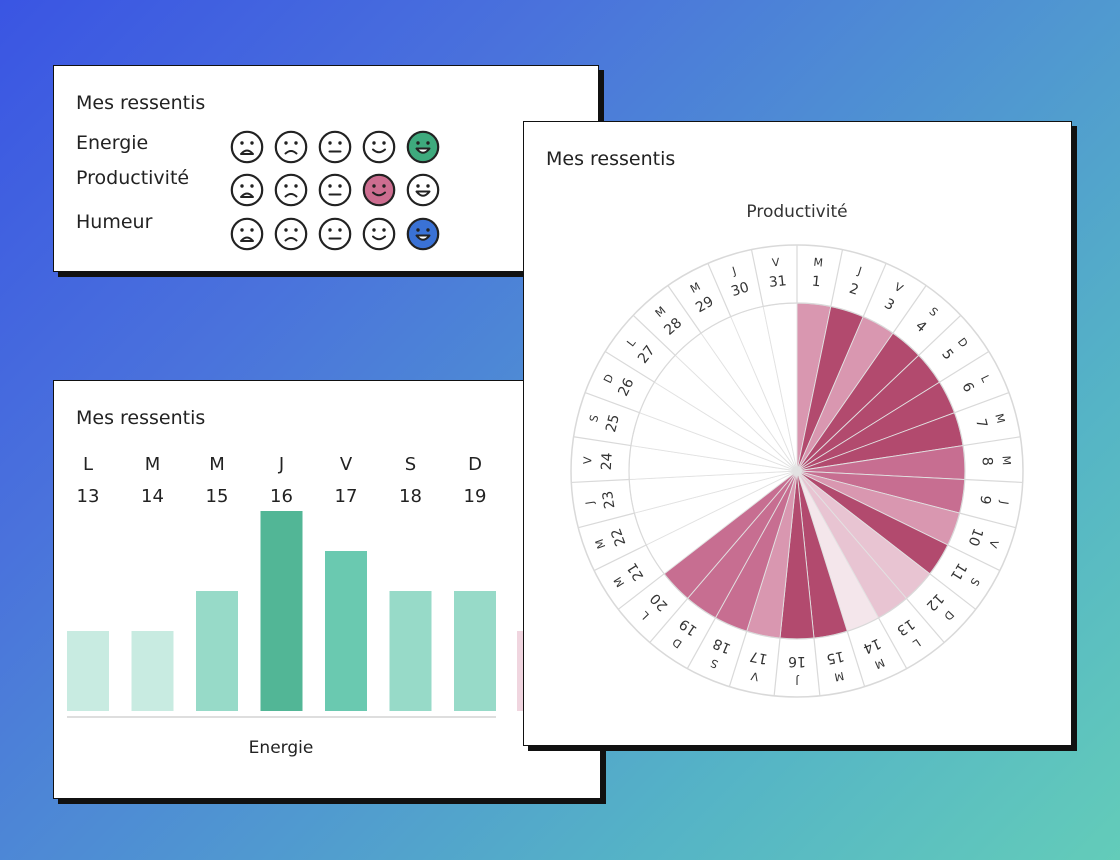  Describe the element at coordinates (777, 282) in the screenshot. I see `day-number-label: 31` at that location.